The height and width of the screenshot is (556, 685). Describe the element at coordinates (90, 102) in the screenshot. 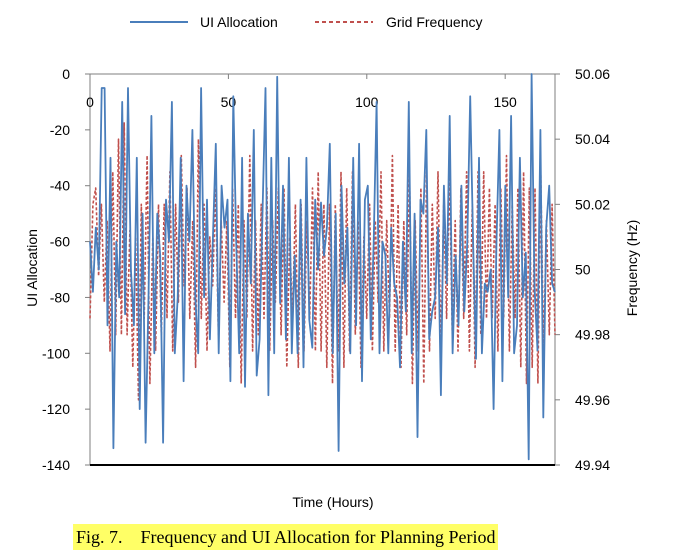

I see `x-tick-label: 0` at that location.